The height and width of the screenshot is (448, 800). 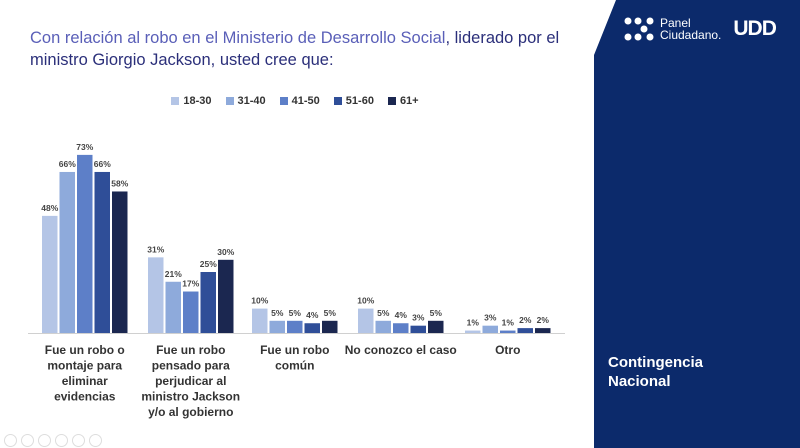 What do you see at coordinates (61, 440) in the screenshot?
I see `slides-icon` at bounding box center [61, 440].